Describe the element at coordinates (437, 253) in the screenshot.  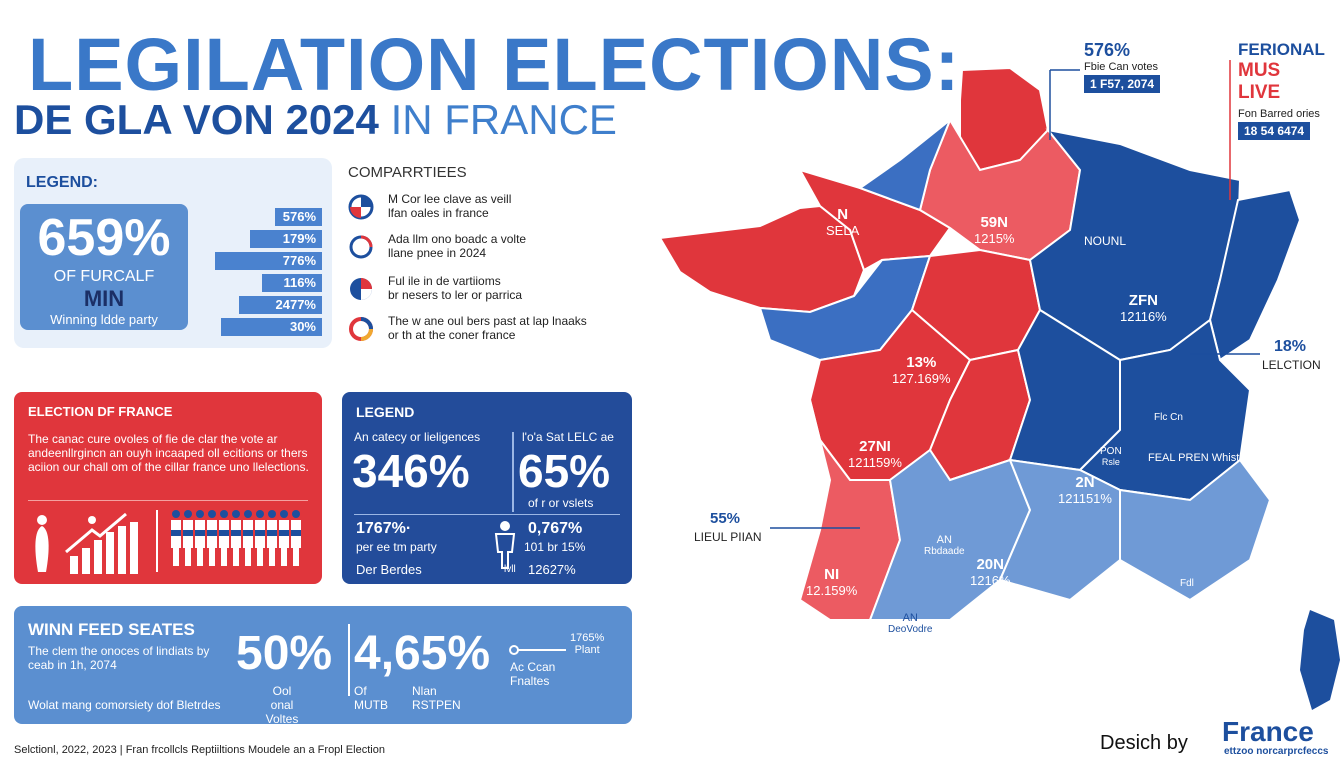
I see `comparties-item-line2: llane pnee in 2024` at that location.